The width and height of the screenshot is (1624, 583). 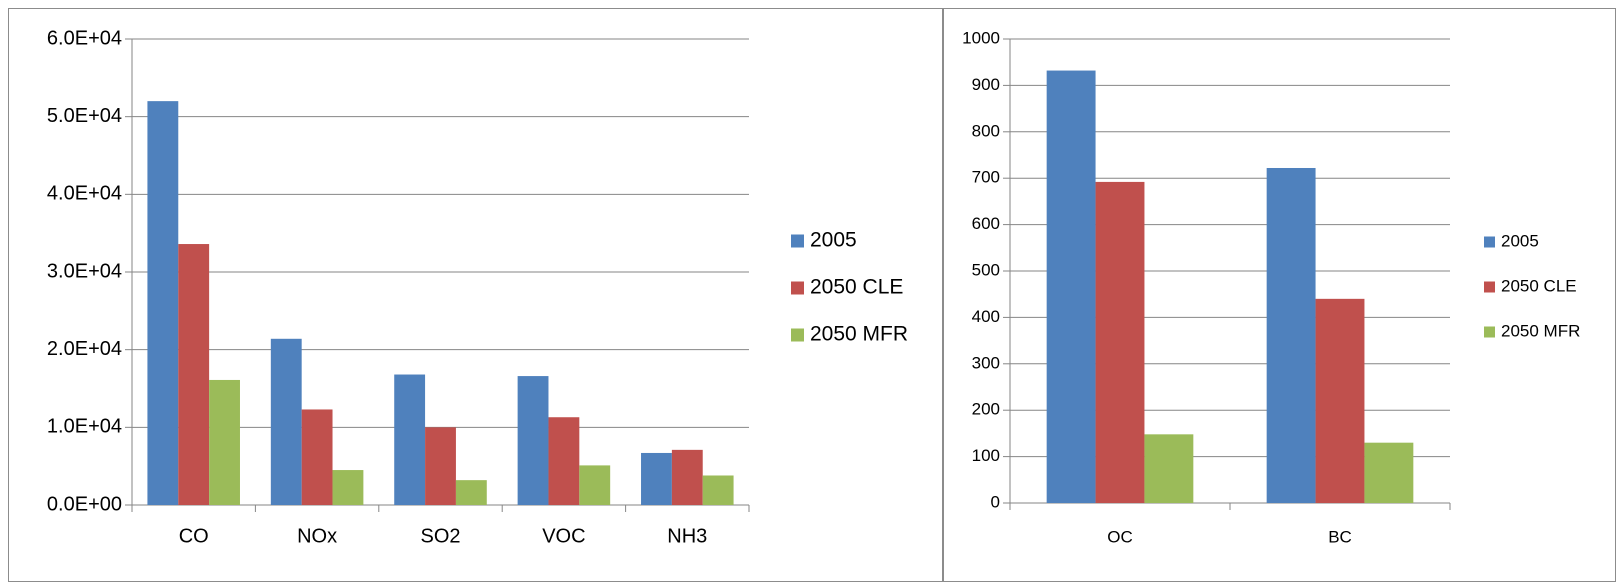 What do you see at coordinates (1340, 400) in the screenshot?
I see `bar-bc-2050-cle` at bounding box center [1340, 400].